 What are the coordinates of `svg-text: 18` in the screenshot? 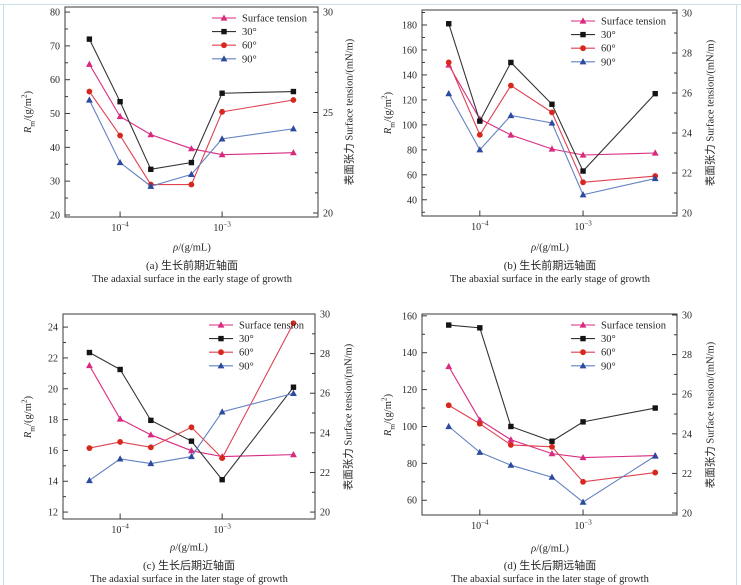 It's located at (53, 420).